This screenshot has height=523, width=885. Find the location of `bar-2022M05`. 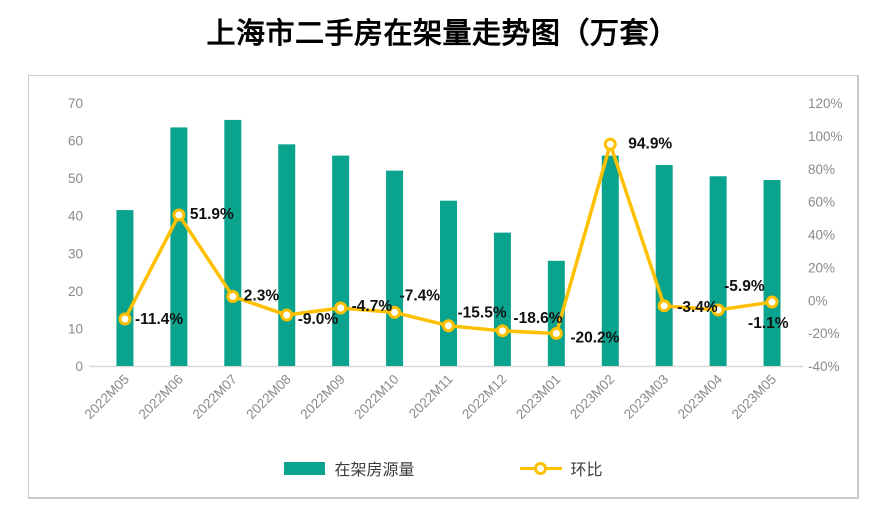

bar-2022M05 is located at coordinates (125, 288).